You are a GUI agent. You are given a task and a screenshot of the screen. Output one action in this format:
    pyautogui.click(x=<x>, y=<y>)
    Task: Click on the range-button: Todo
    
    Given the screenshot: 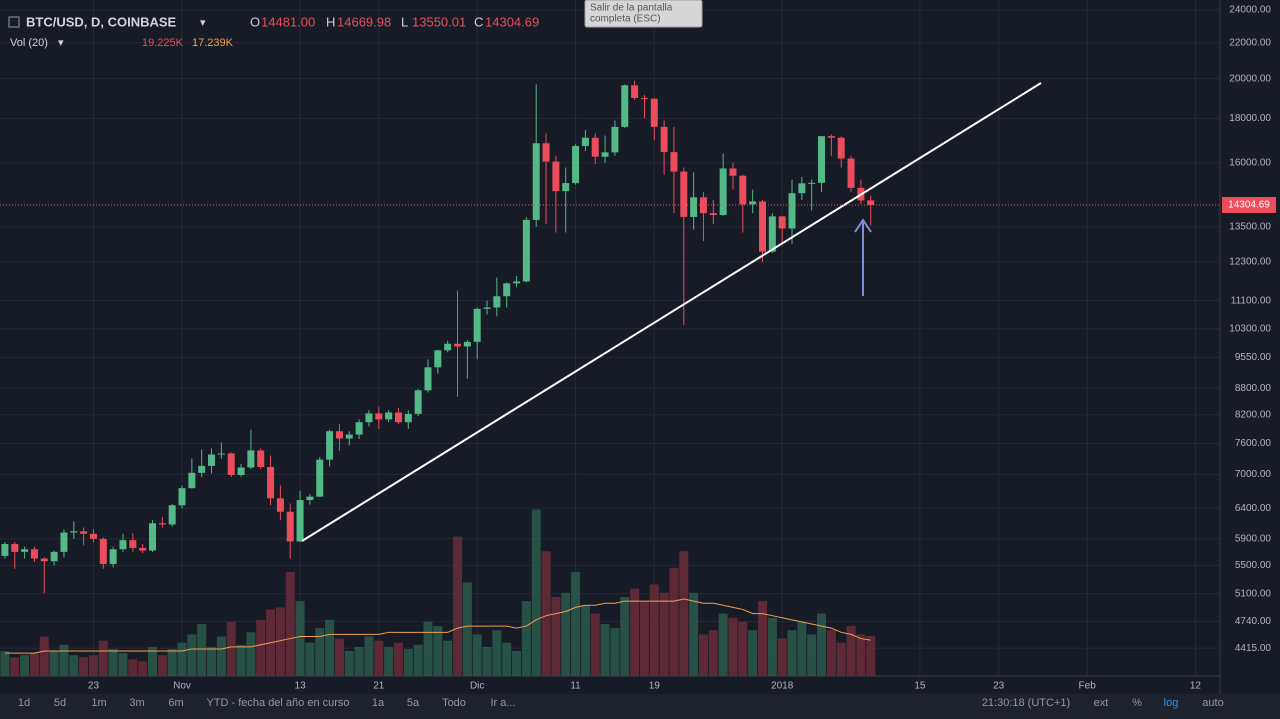 What is the action you would take?
    pyautogui.click(x=454, y=703)
    